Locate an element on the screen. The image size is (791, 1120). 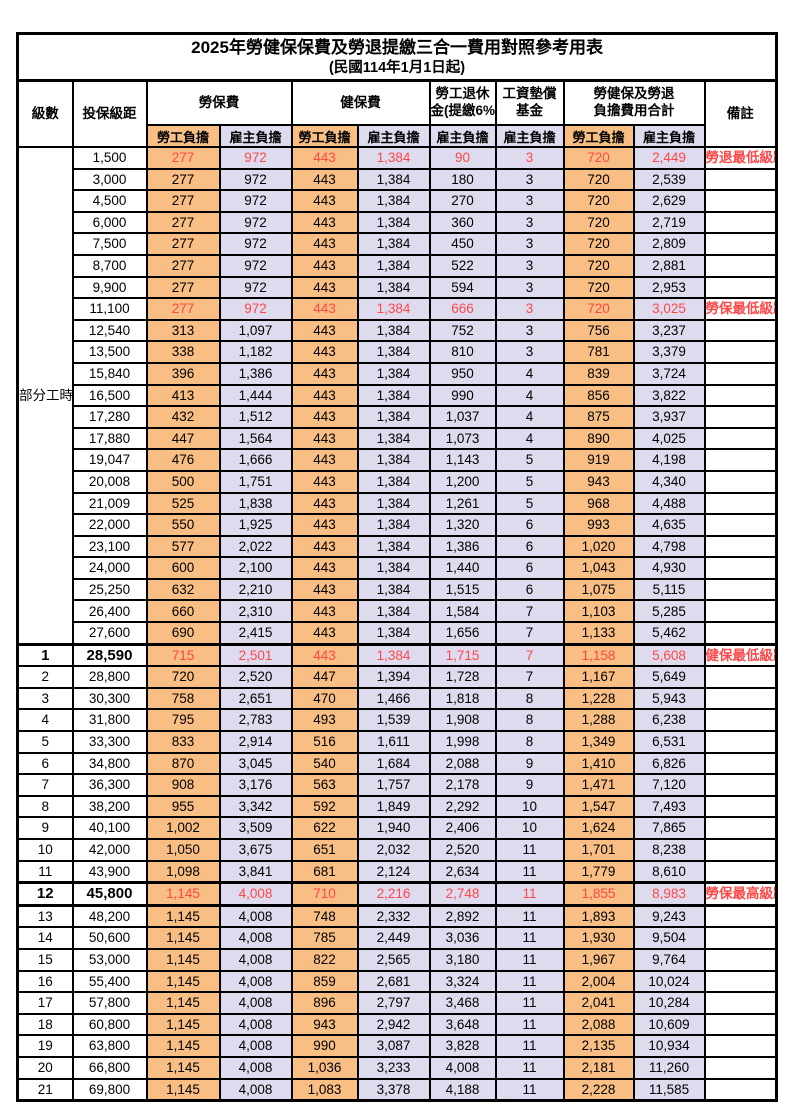
cell-health-employee: 1,083 is located at coordinates (324, 1089).